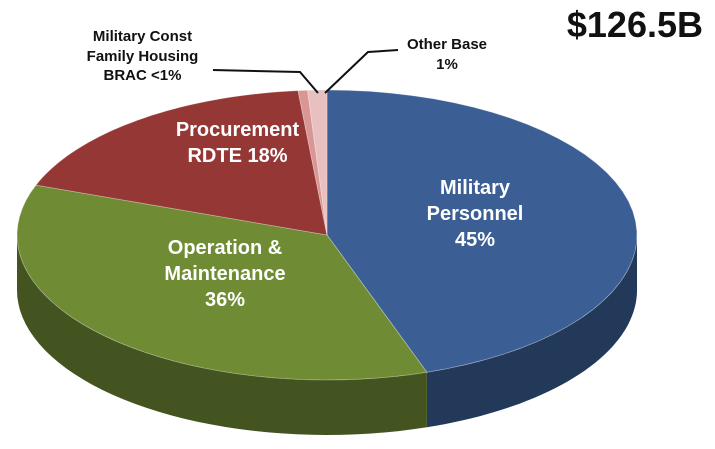 Image resolution: width=715 pixels, height=449 pixels. I want to click on slice-side, so click(531, 331).